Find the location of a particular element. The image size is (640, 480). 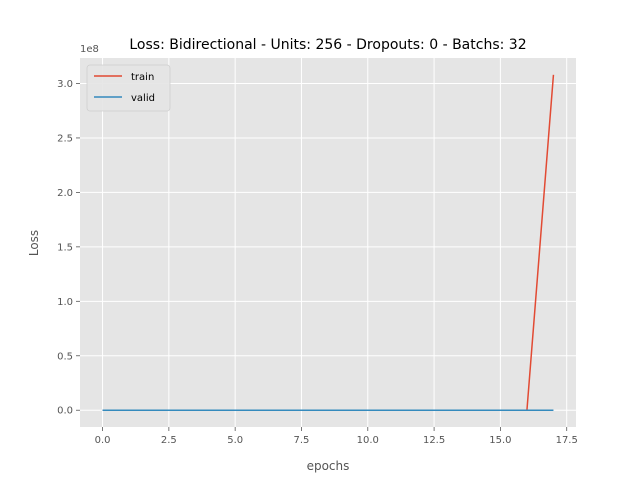

legend-label-valid: valid is located at coordinates (143, 98).